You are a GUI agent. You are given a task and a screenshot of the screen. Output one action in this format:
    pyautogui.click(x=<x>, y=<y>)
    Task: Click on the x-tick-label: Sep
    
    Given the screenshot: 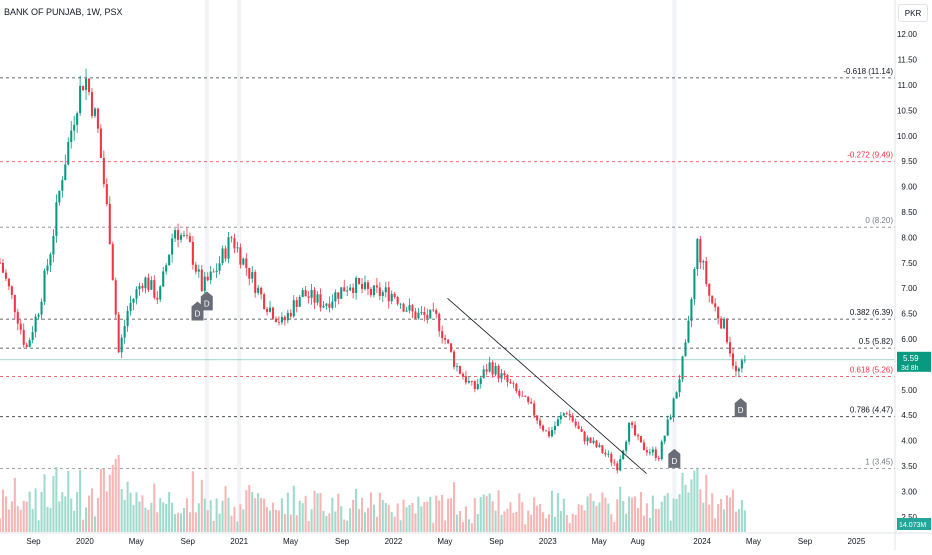 What is the action you would take?
    pyautogui.click(x=188, y=541)
    